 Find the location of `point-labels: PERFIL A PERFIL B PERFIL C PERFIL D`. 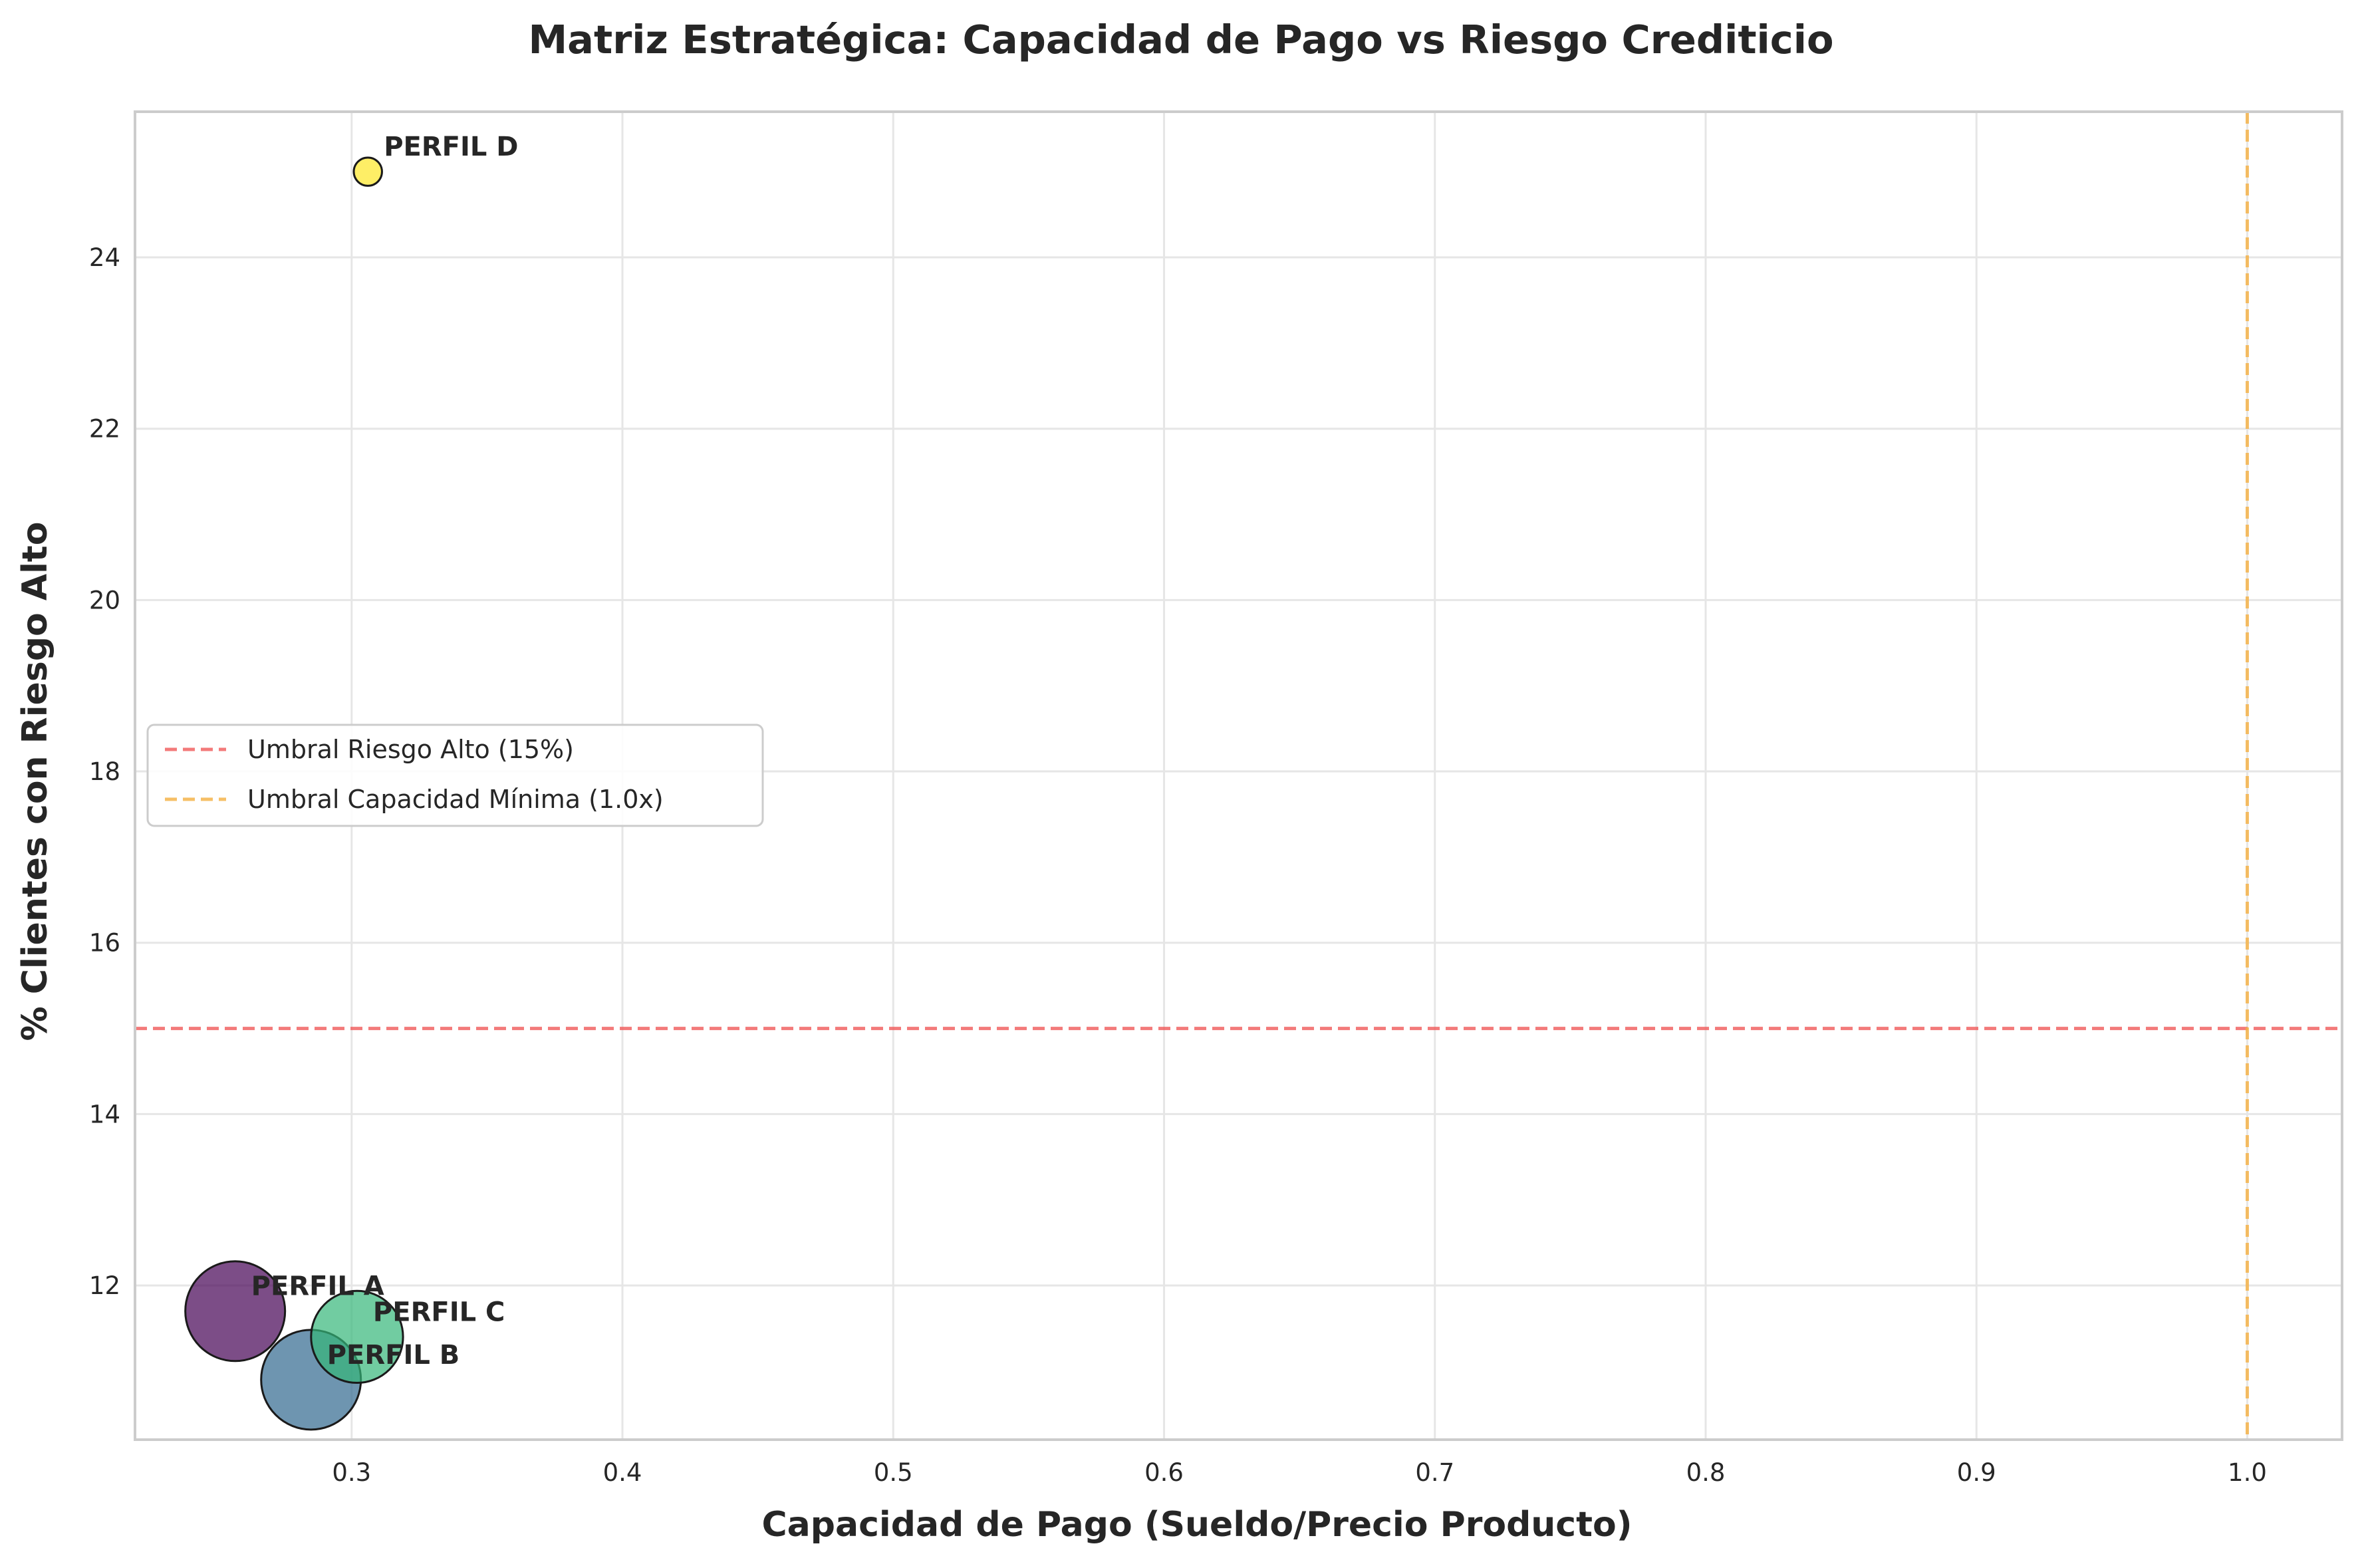

point-labels: PERFIL A PERFIL B PERFIL C PERFIL D is located at coordinates (385, 751).